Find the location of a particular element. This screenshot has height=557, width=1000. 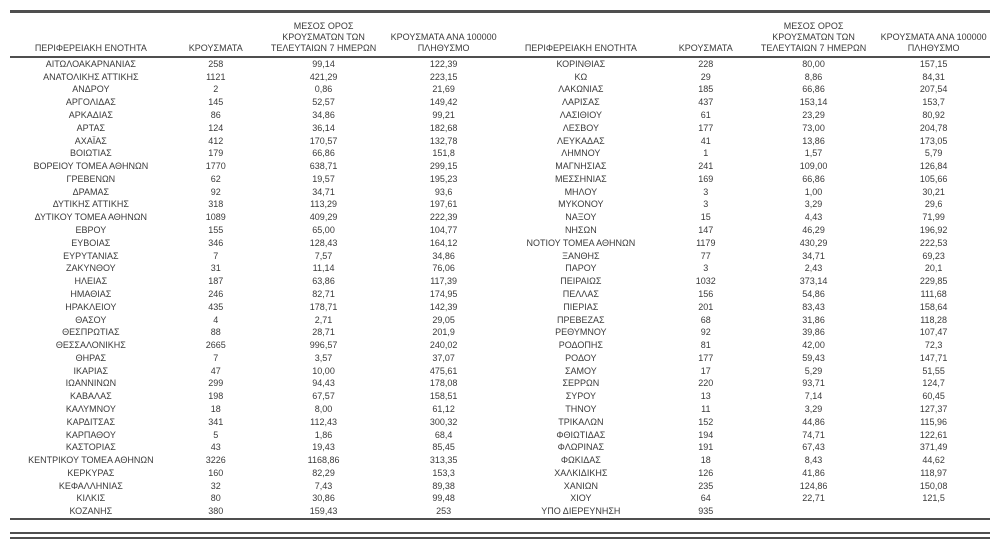

table-row: ΒΟΡΕΙΟΥ ΤΟΜΕΑ ΑΘΗΝΩΝ 1770 638,71 299,15 is located at coordinates (255, 166).